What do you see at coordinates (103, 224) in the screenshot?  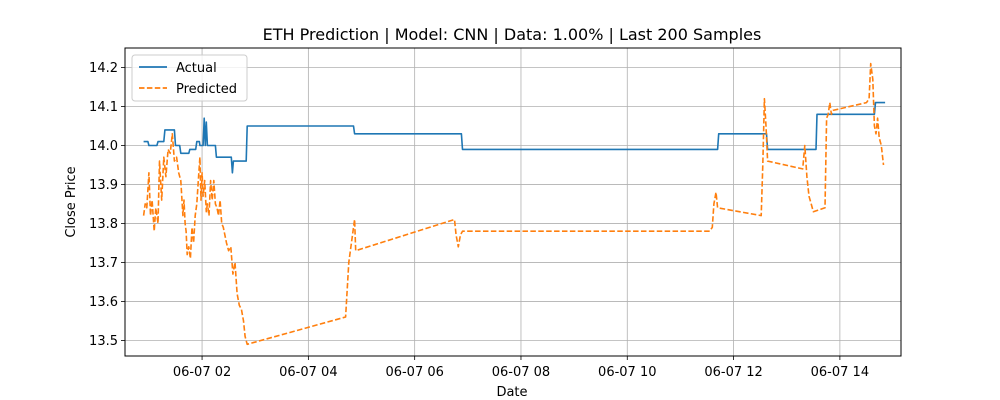 I see `y-tick-label: 13.8` at bounding box center [103, 224].